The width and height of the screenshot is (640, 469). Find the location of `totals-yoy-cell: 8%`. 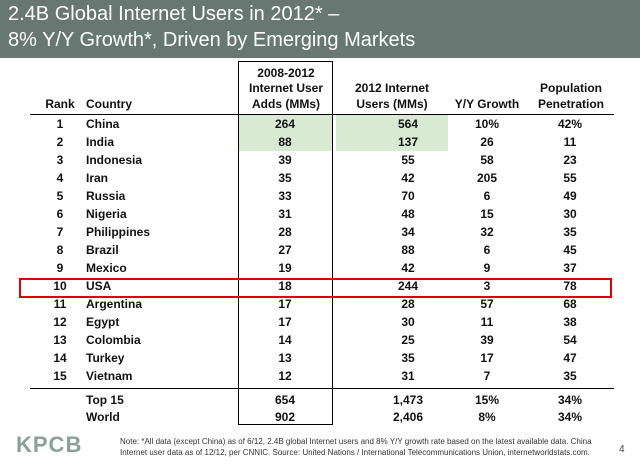

totals-yoy-cell: 8% is located at coordinates (487, 417).